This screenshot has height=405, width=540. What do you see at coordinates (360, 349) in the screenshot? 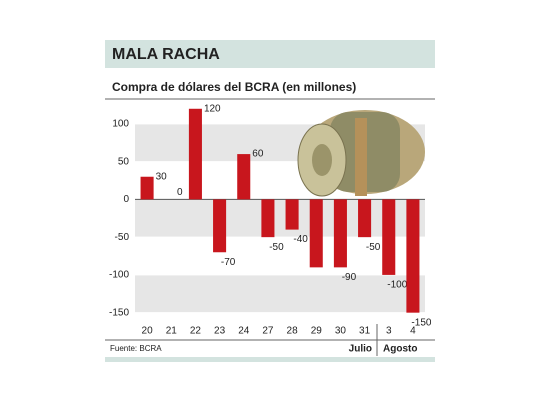
I see `month-label: Julio` at bounding box center [360, 349].